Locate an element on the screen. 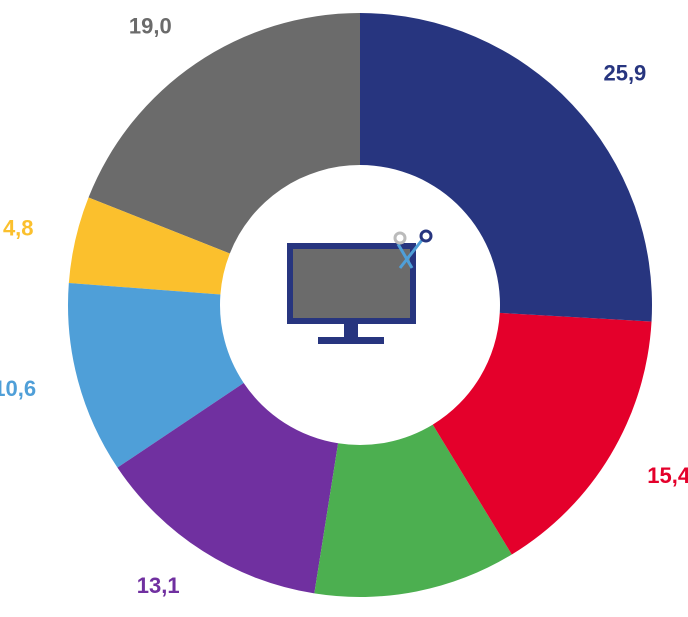  data-label: 15,4 is located at coordinates (667, 475).